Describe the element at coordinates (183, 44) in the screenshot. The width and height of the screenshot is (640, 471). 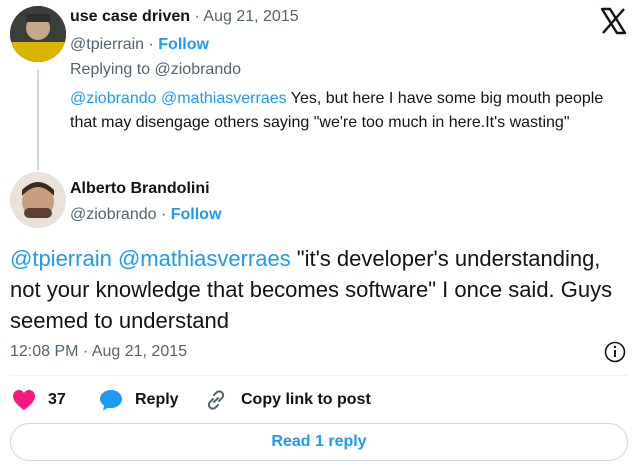
I see `reply-follow-button: Follow` at that location.